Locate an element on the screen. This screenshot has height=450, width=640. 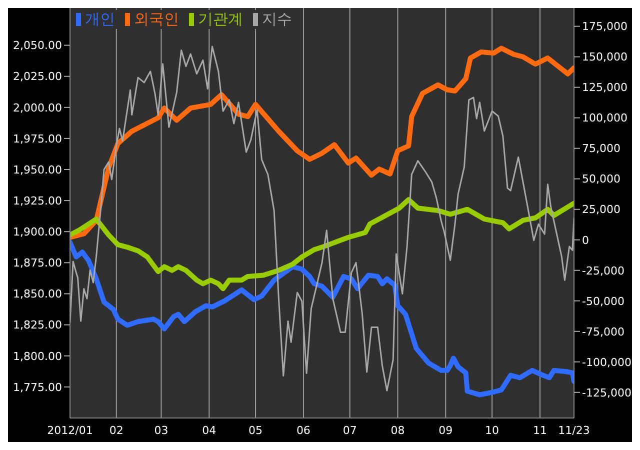
x-tick-label: 09 is located at coordinates (445, 430).